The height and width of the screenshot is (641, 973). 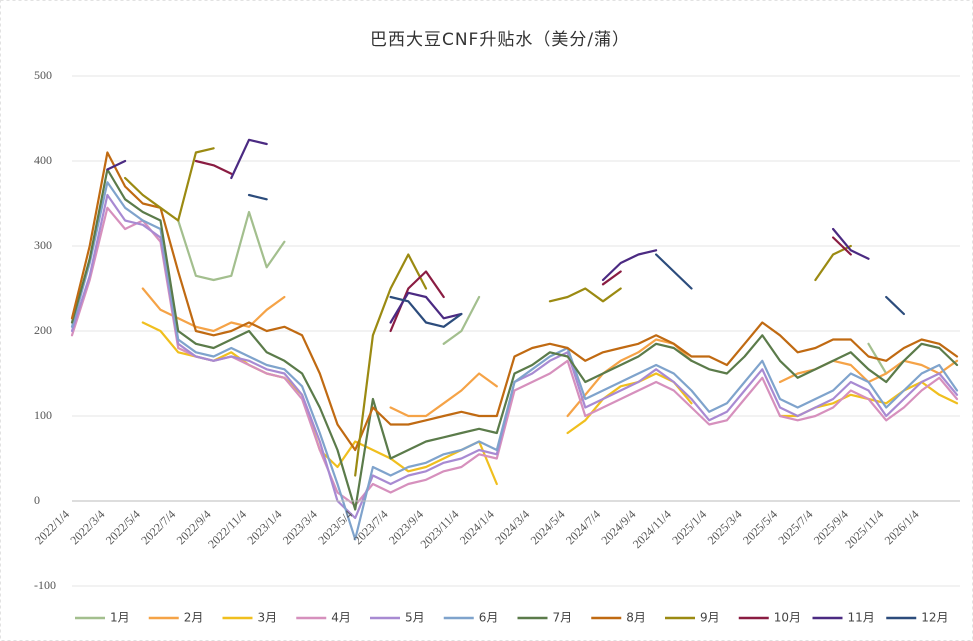 What do you see at coordinates (576, 260) in the screenshot?
I see `series-line` at bounding box center [576, 260].